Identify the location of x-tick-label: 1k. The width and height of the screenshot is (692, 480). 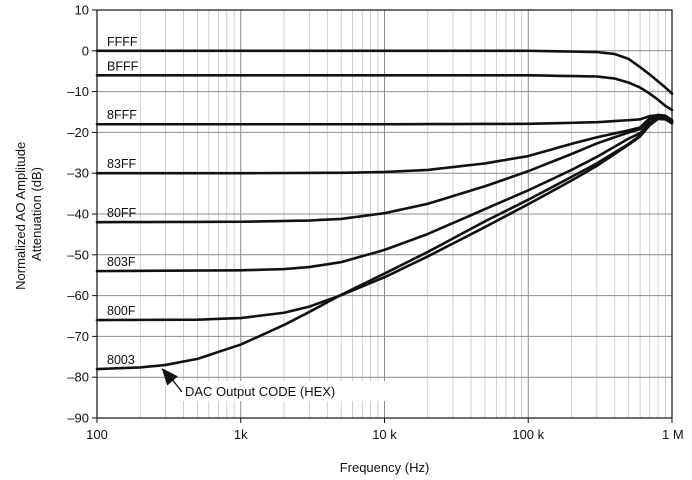
(241, 434).